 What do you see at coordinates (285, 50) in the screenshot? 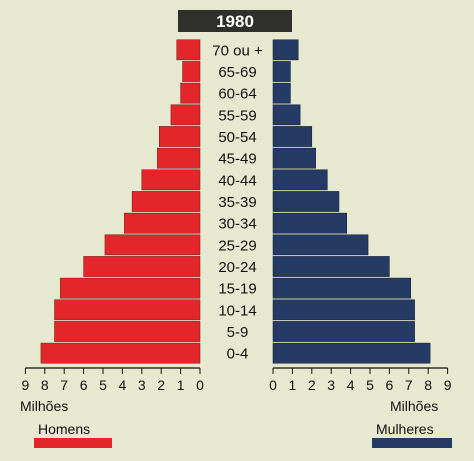
I see `bar-women-70-ou-+` at bounding box center [285, 50].